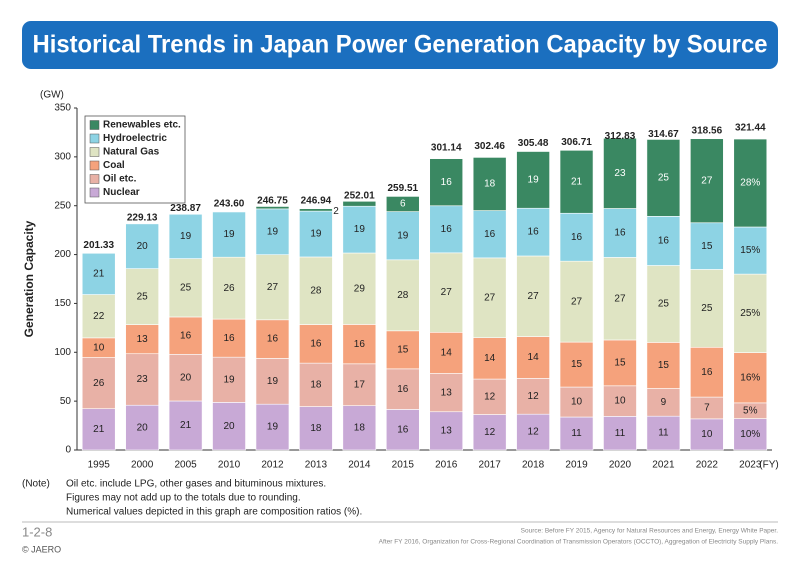 This screenshot has height=566, width=800. What do you see at coordinates (576, 465) in the screenshot?
I see `x-tick-label: 2019` at bounding box center [576, 465].